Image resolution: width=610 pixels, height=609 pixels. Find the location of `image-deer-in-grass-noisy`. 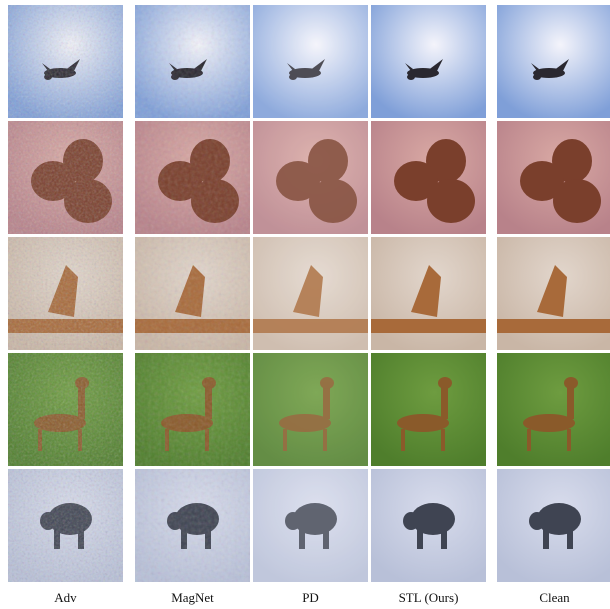

image-deer-in-grass-noisy is located at coordinates (65, 409).